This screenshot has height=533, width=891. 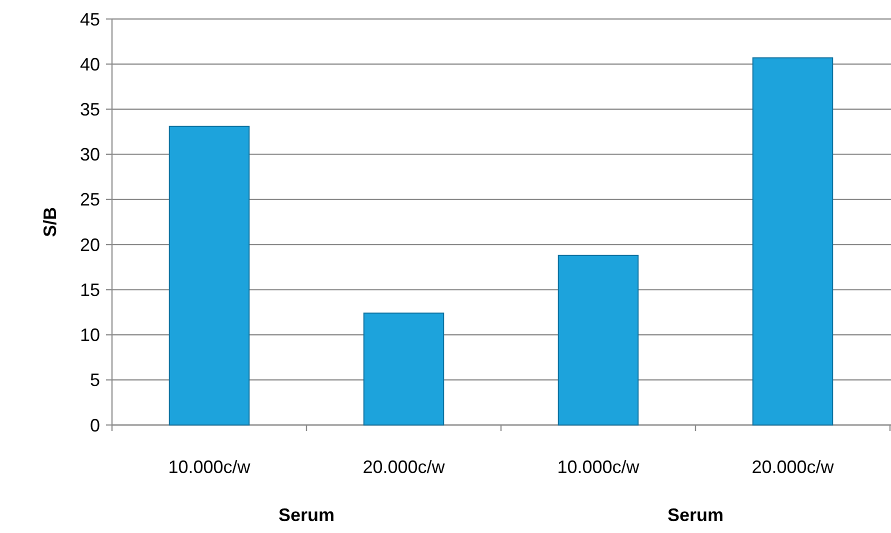 I want to click on y-tick-label: 45, so click(x=90, y=19).